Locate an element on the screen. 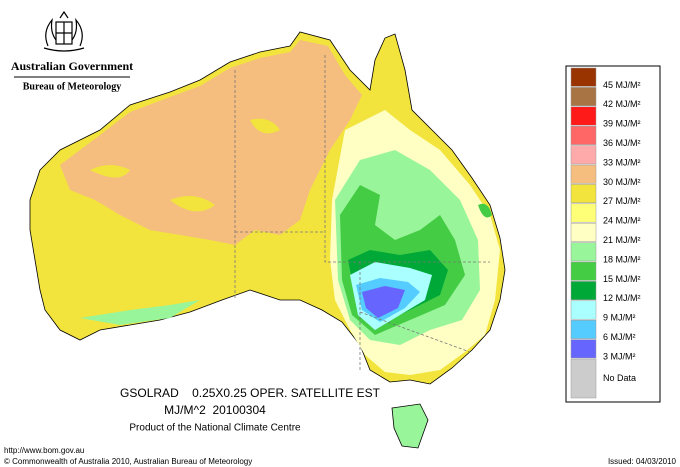 This screenshot has height=467, width=680. footer-url: http://www.bom.gov.au is located at coordinates (44, 450).